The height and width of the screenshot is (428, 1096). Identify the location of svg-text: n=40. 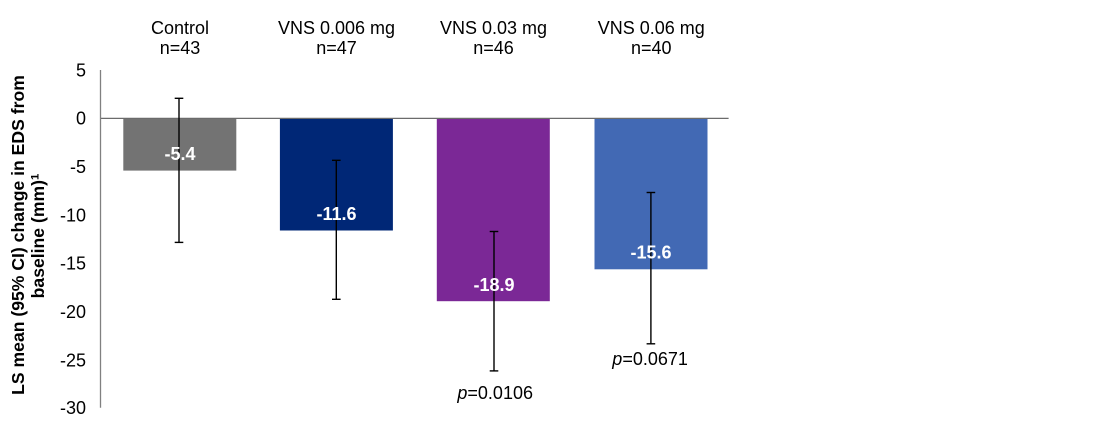
(651, 48).